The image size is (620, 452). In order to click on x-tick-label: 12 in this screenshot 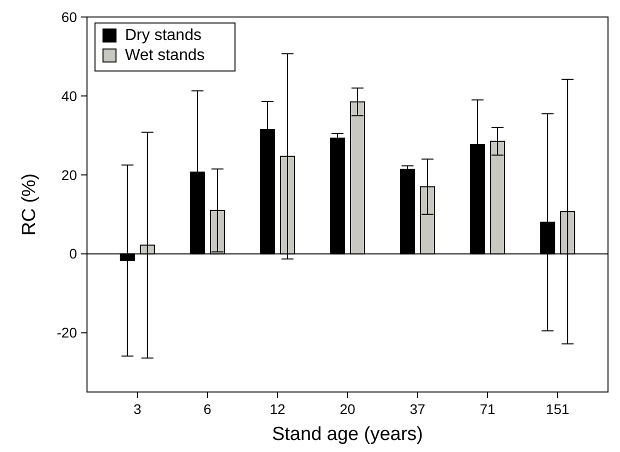, I will do `click(278, 409)`.